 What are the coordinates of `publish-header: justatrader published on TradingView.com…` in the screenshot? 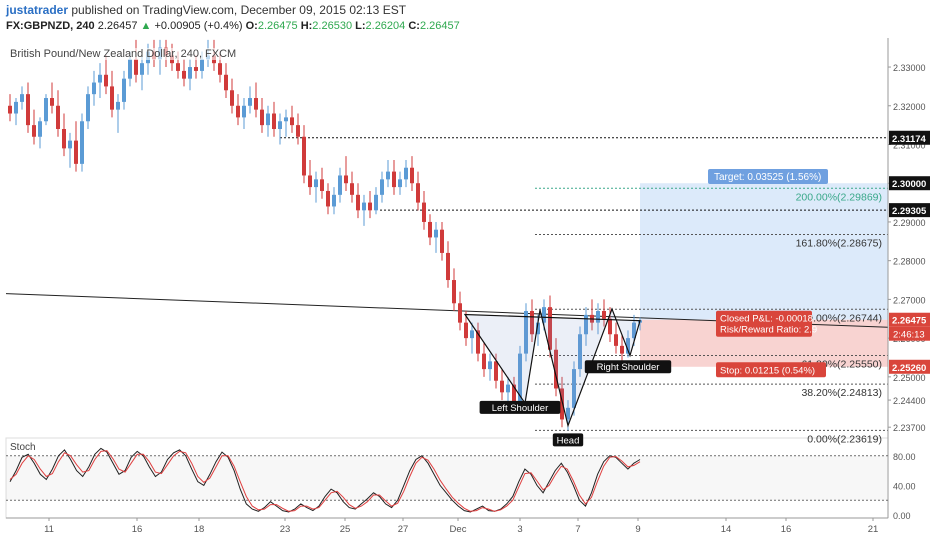 It's located at (206, 10).